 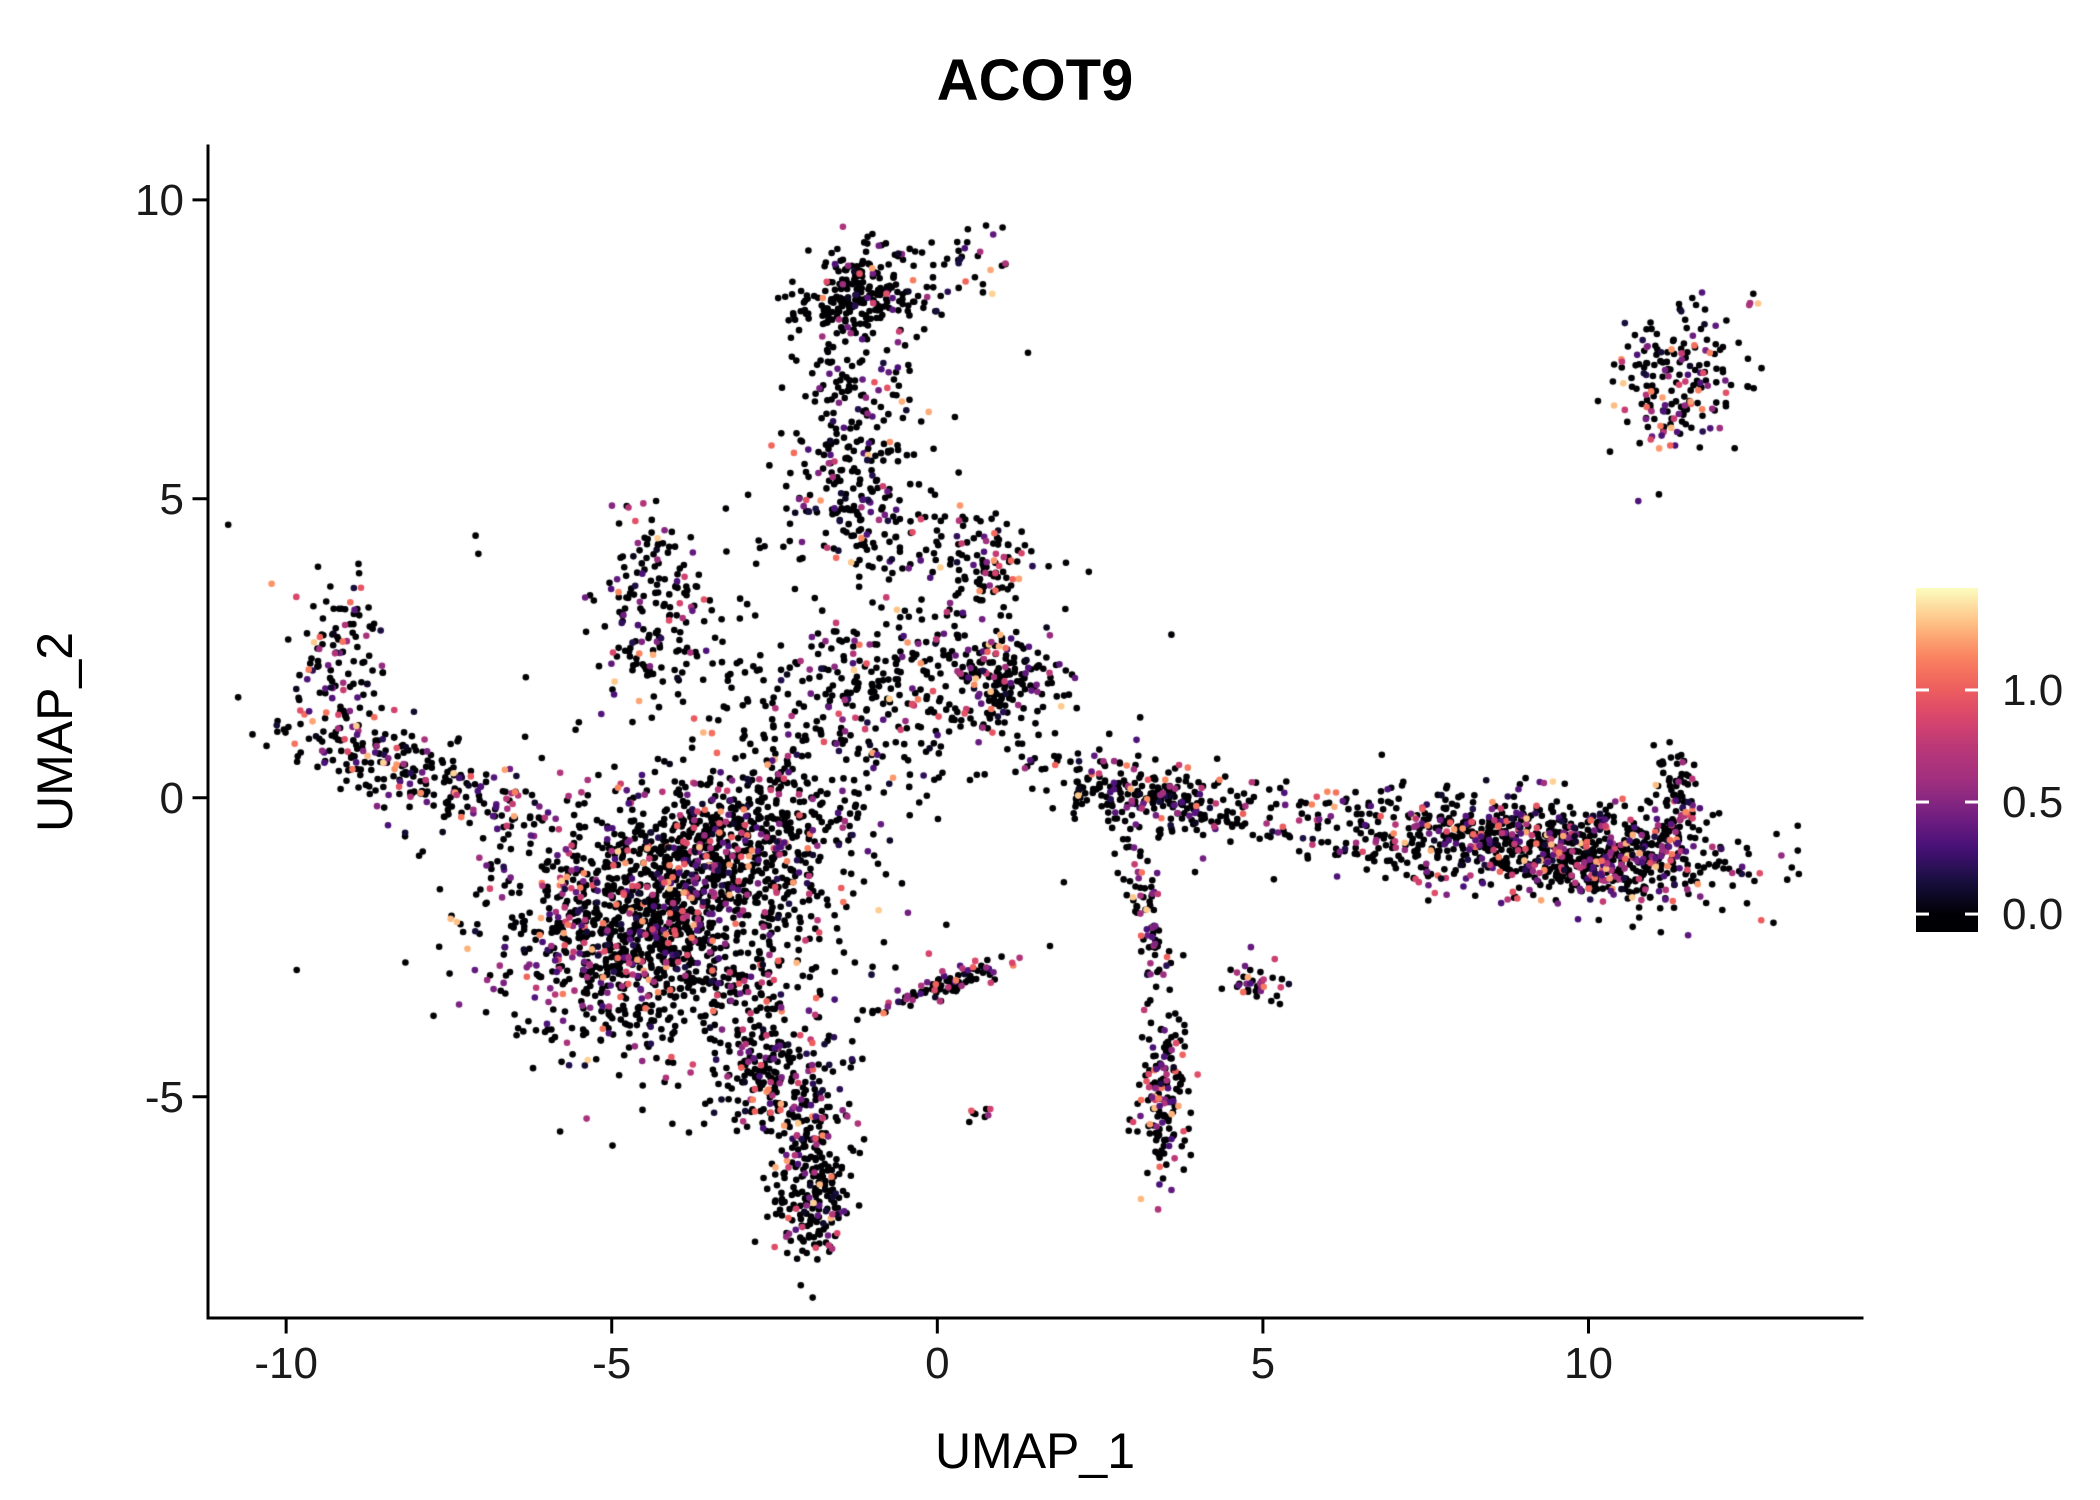 What do you see at coordinates (1588, 1363) in the screenshot?
I see `x-tick-label: 10` at bounding box center [1588, 1363].